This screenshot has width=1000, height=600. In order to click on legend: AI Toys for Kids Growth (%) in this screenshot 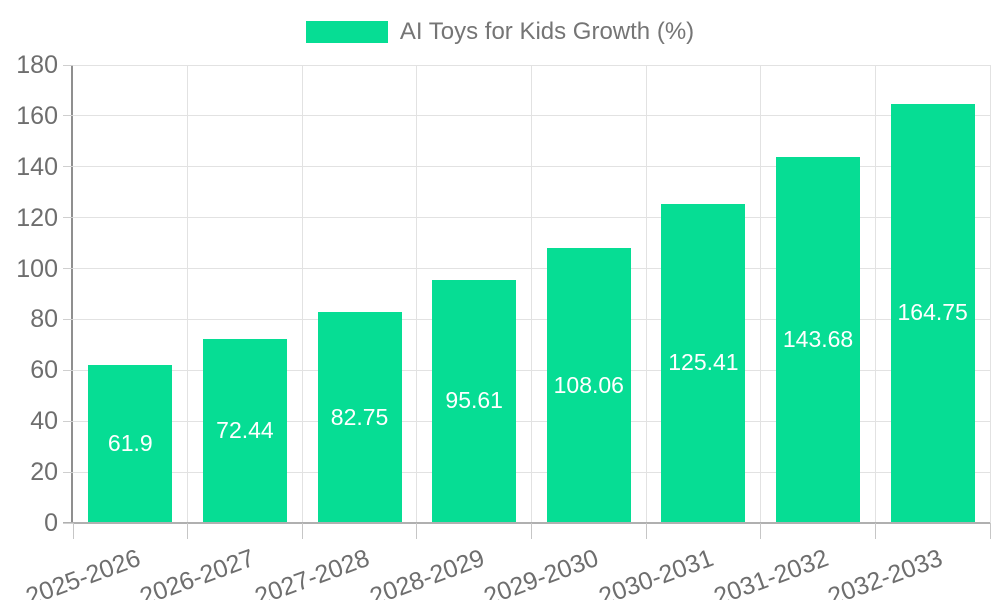, I will do `click(500, 32)`.